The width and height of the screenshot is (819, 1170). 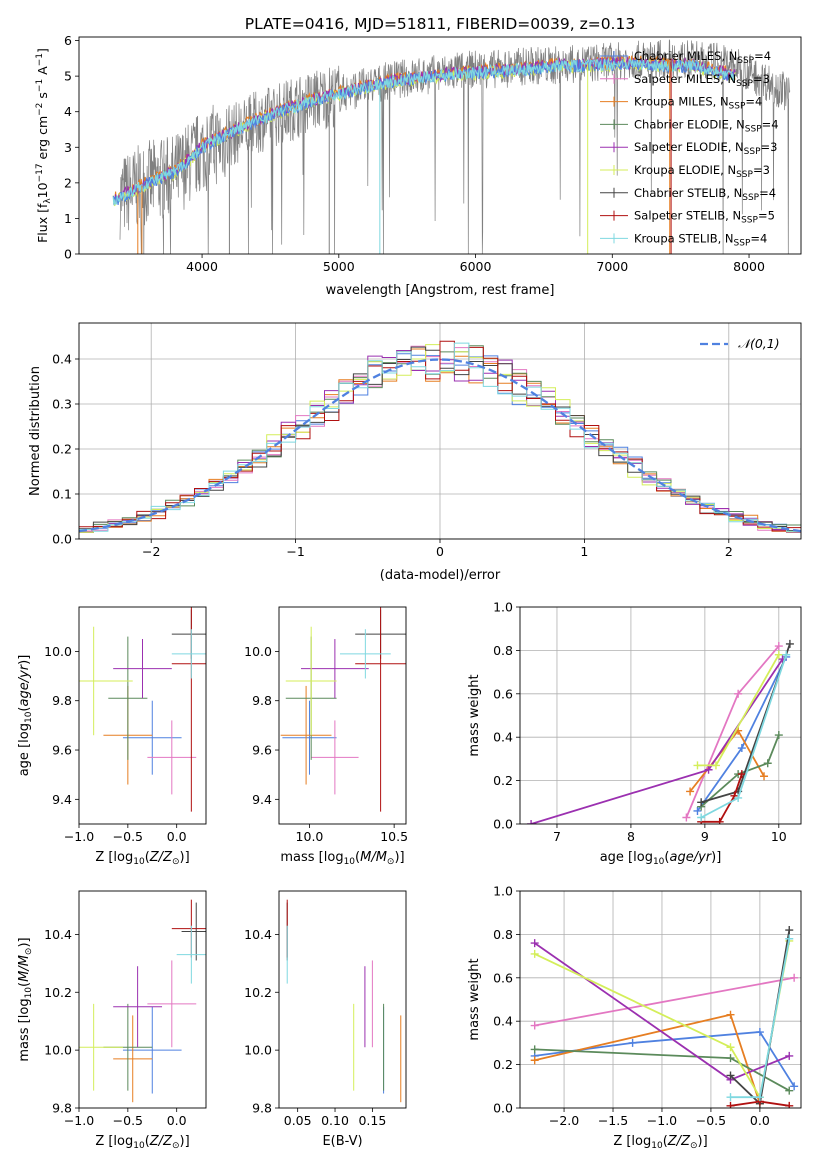 What do you see at coordinates (687, 216) in the screenshot?
I see `label-part: Salpeter STELIB, N` at bounding box center [687, 216].